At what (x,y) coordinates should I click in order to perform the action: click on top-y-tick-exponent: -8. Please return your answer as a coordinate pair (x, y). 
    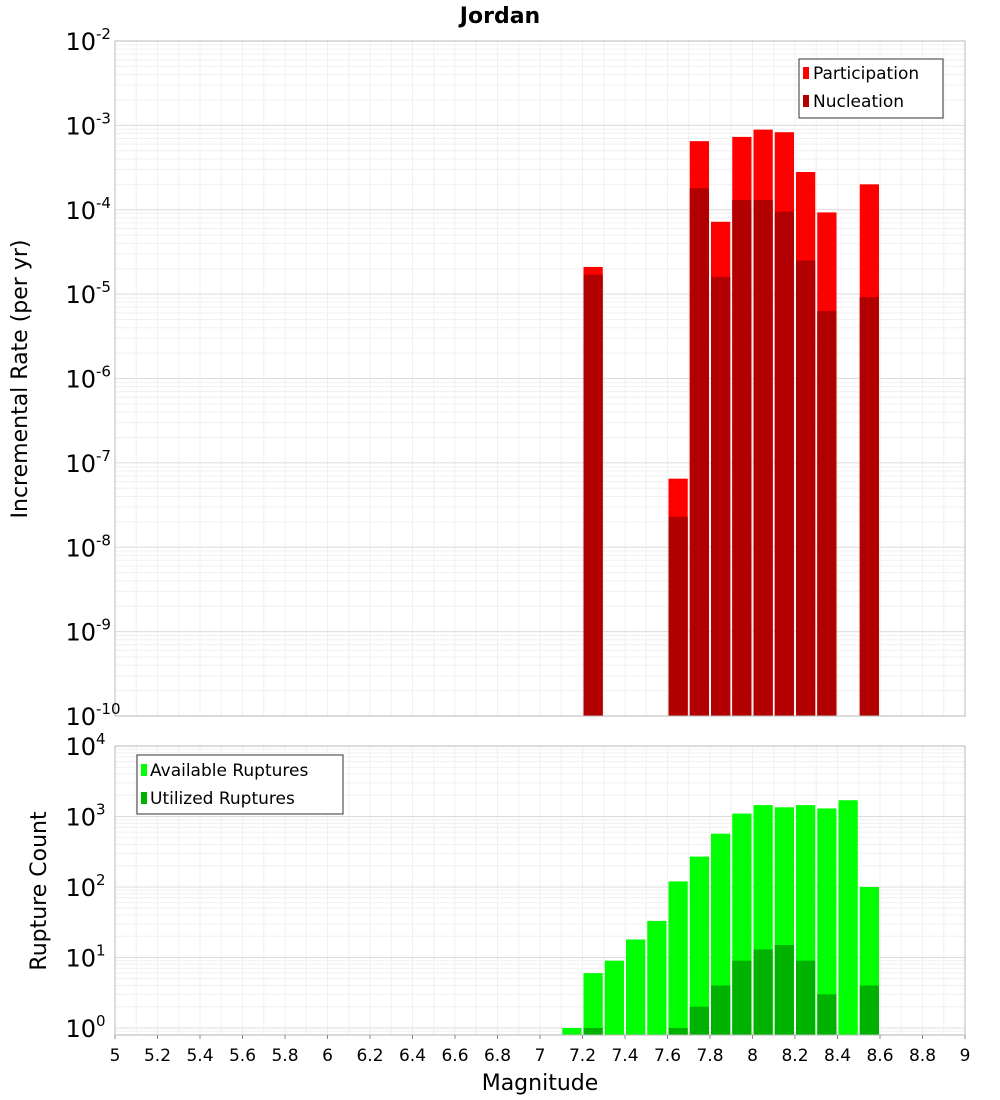
    Looking at the image, I should click on (103, 540).